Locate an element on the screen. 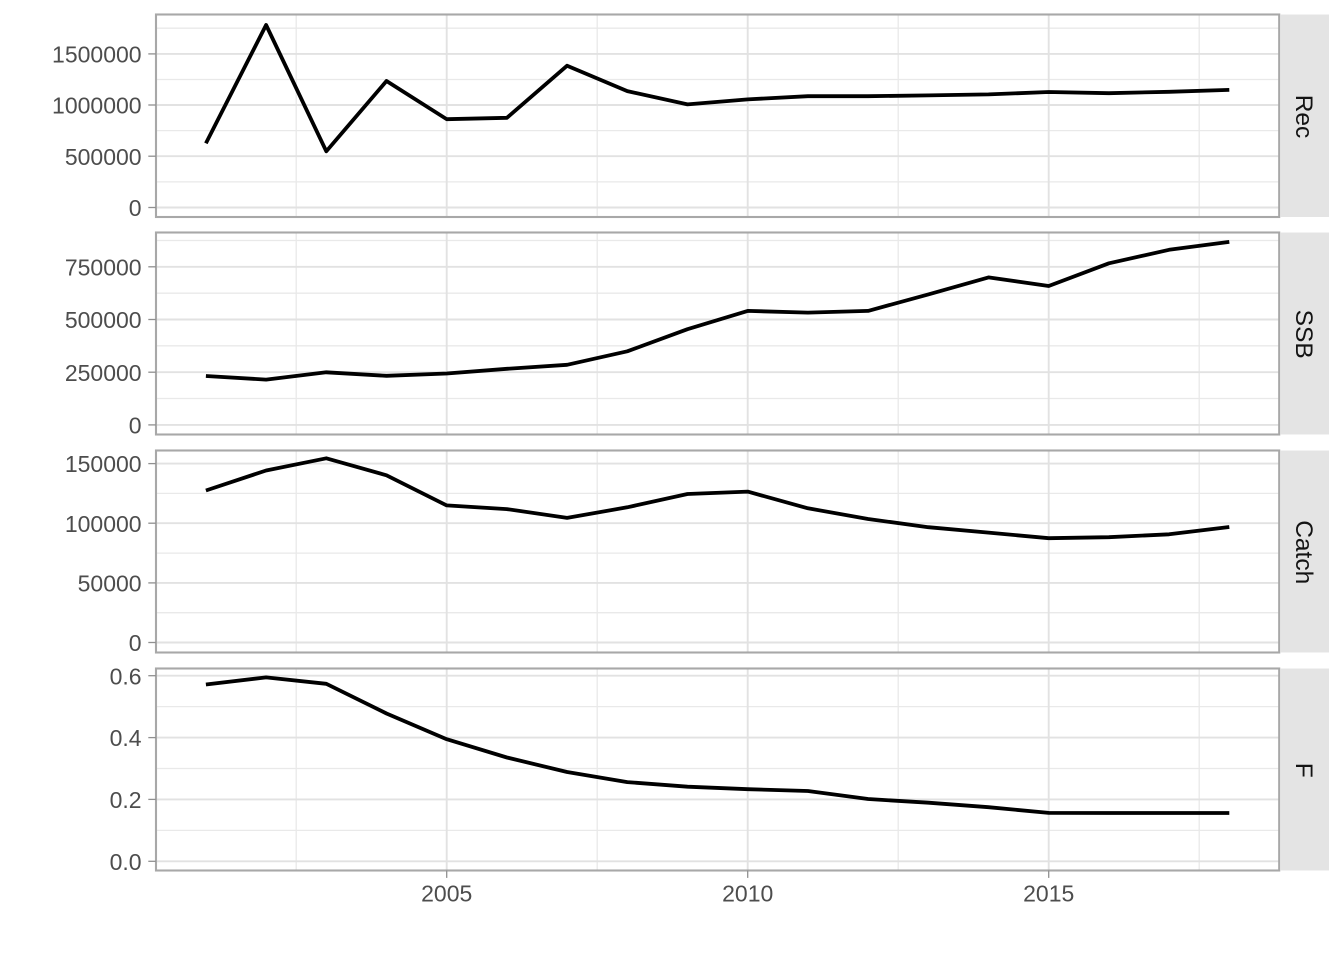 The height and width of the screenshot is (965, 1344). svg-text: 0.6 is located at coordinates (126, 676).